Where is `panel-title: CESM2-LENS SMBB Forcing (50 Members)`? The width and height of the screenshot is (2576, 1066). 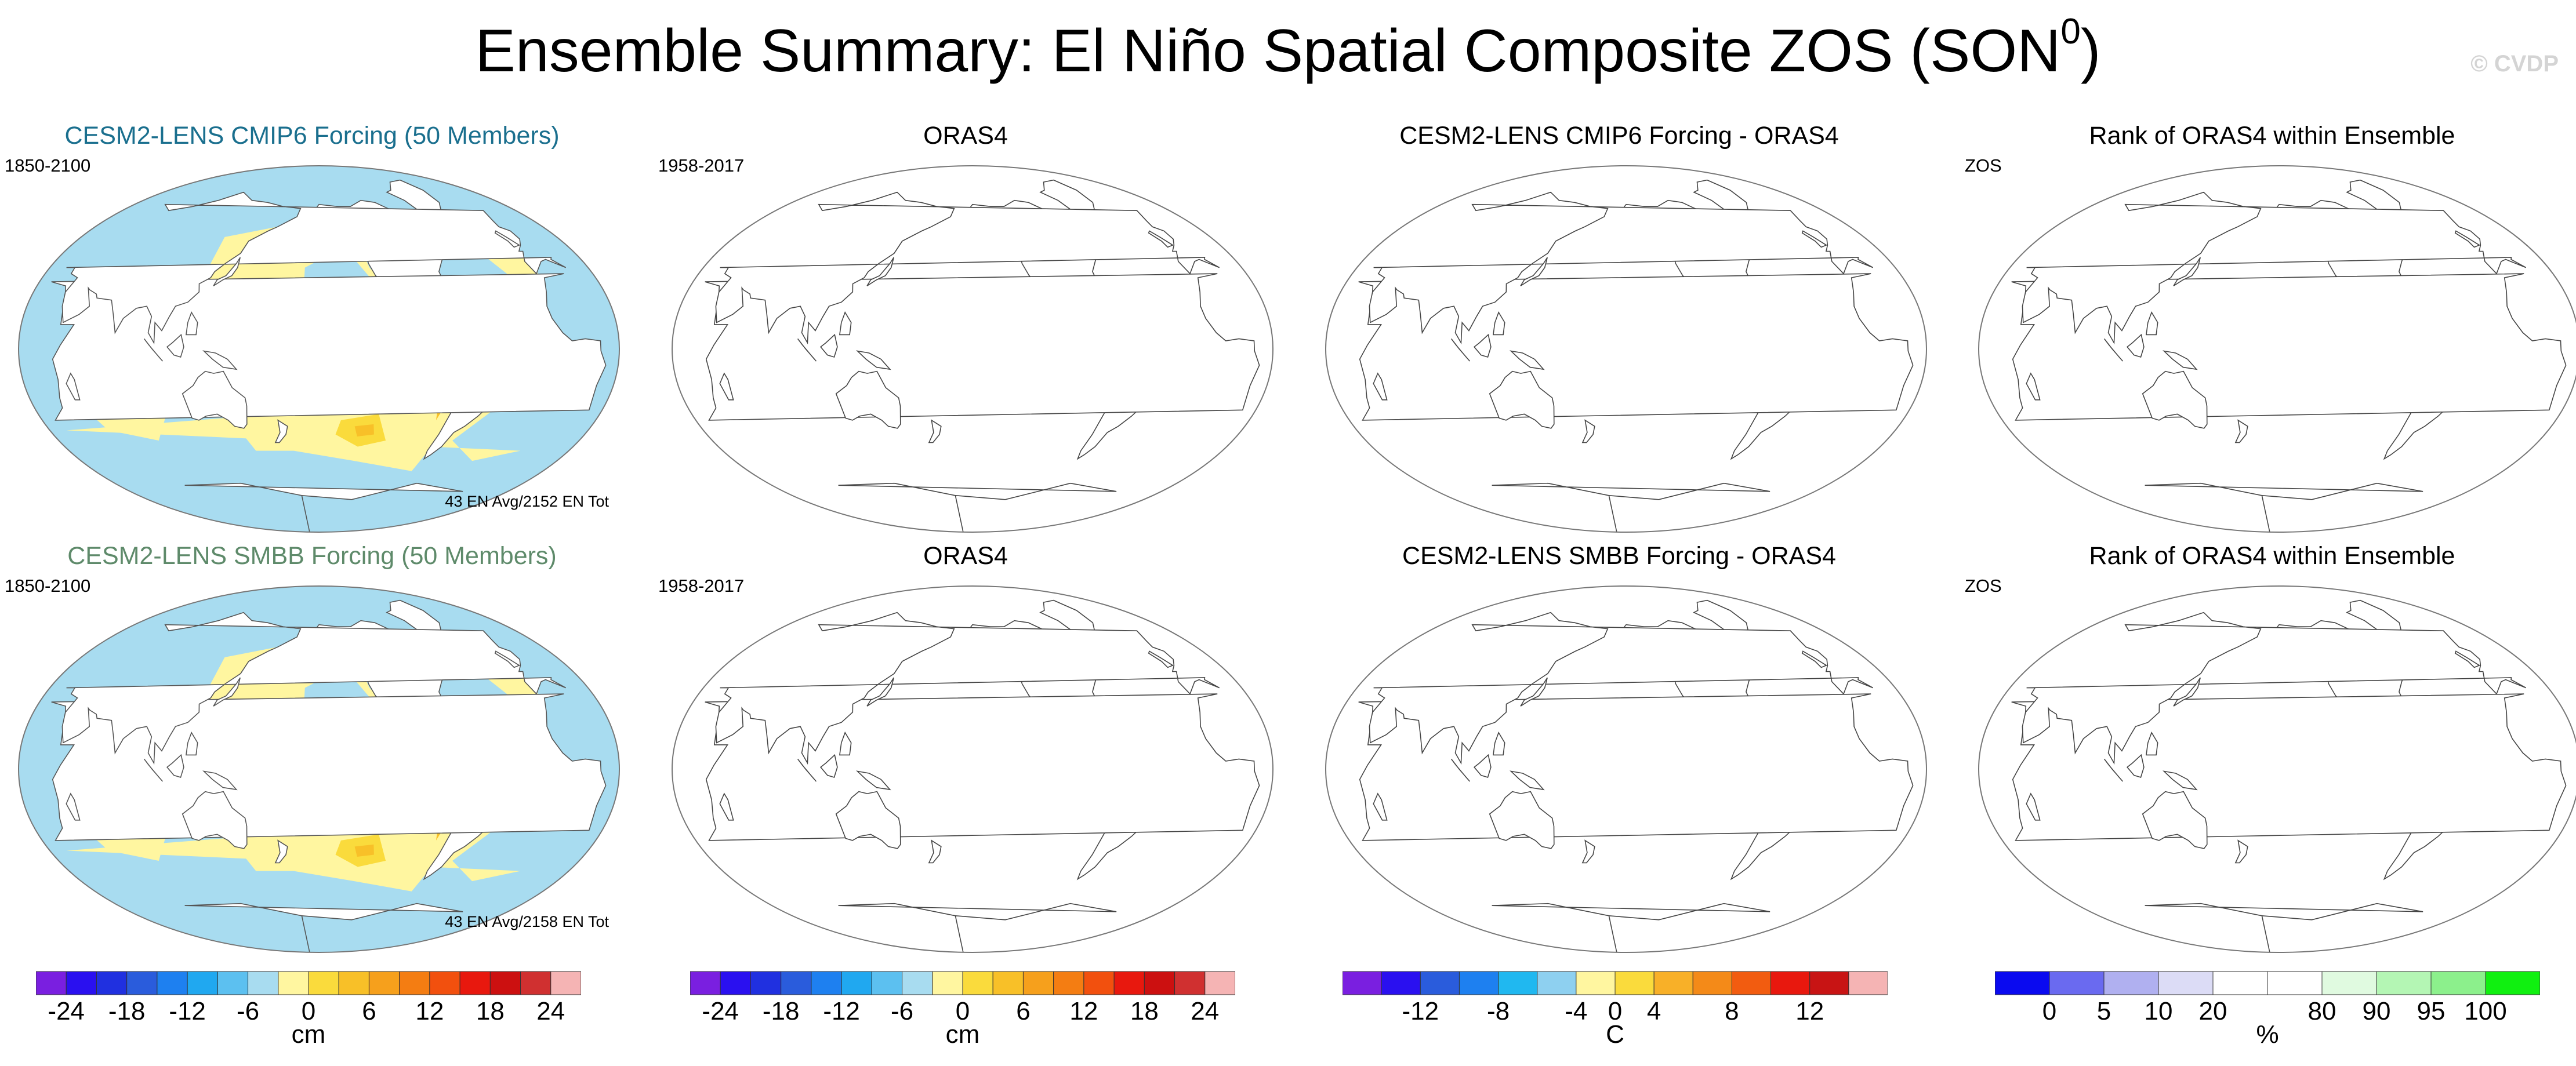 panel-title: CESM2-LENS SMBB Forcing (50 Members) is located at coordinates (312, 556).